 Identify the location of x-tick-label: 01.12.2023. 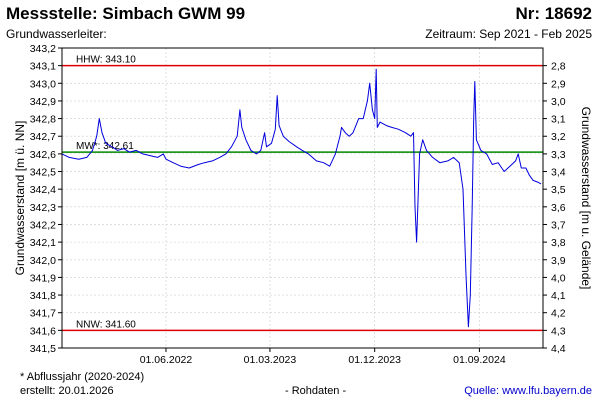
(374, 360).